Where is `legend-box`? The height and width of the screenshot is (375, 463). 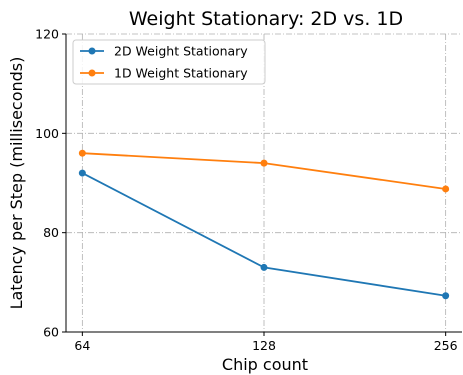 legend-box is located at coordinates (169, 62).